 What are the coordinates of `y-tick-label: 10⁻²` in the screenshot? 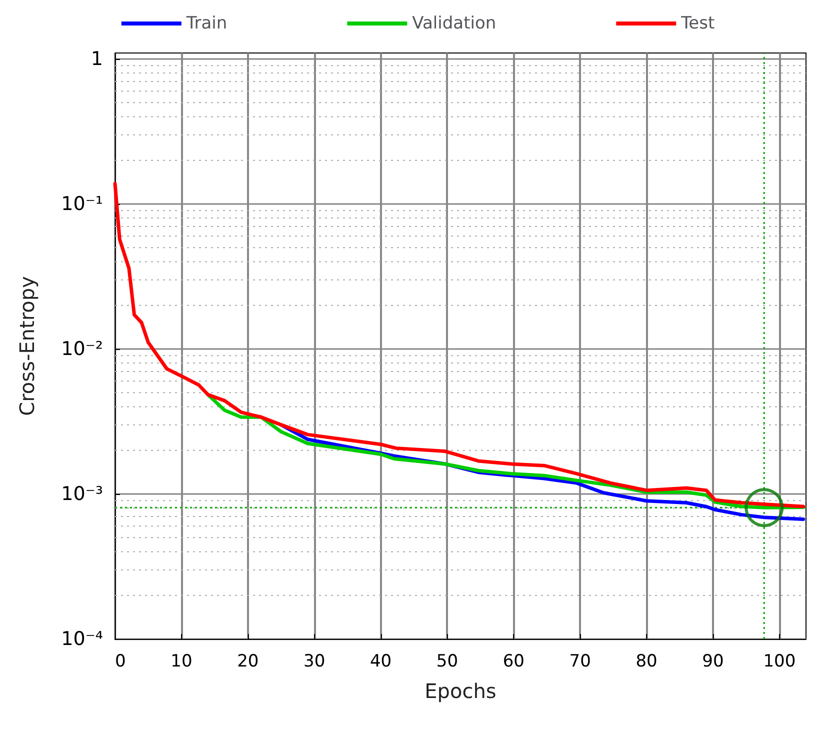 It's located at (82, 349).